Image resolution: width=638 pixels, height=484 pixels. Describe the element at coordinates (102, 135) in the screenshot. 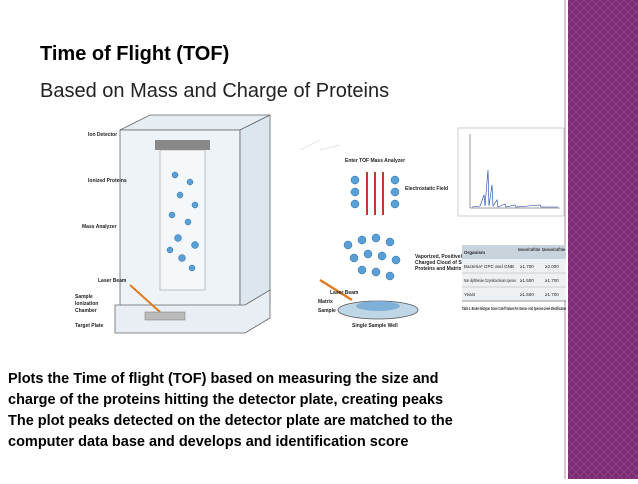

I see `diagram-label: Ion Detector` at that location.